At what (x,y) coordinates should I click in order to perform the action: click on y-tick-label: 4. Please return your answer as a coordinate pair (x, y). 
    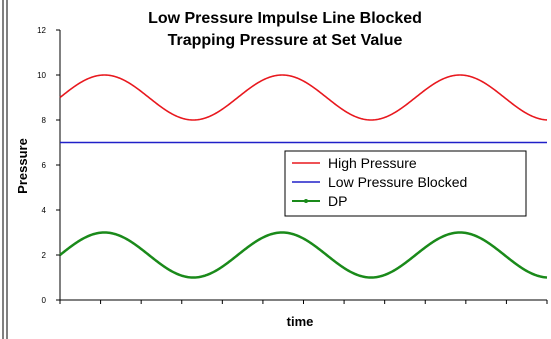
    Looking at the image, I should click on (44, 210).